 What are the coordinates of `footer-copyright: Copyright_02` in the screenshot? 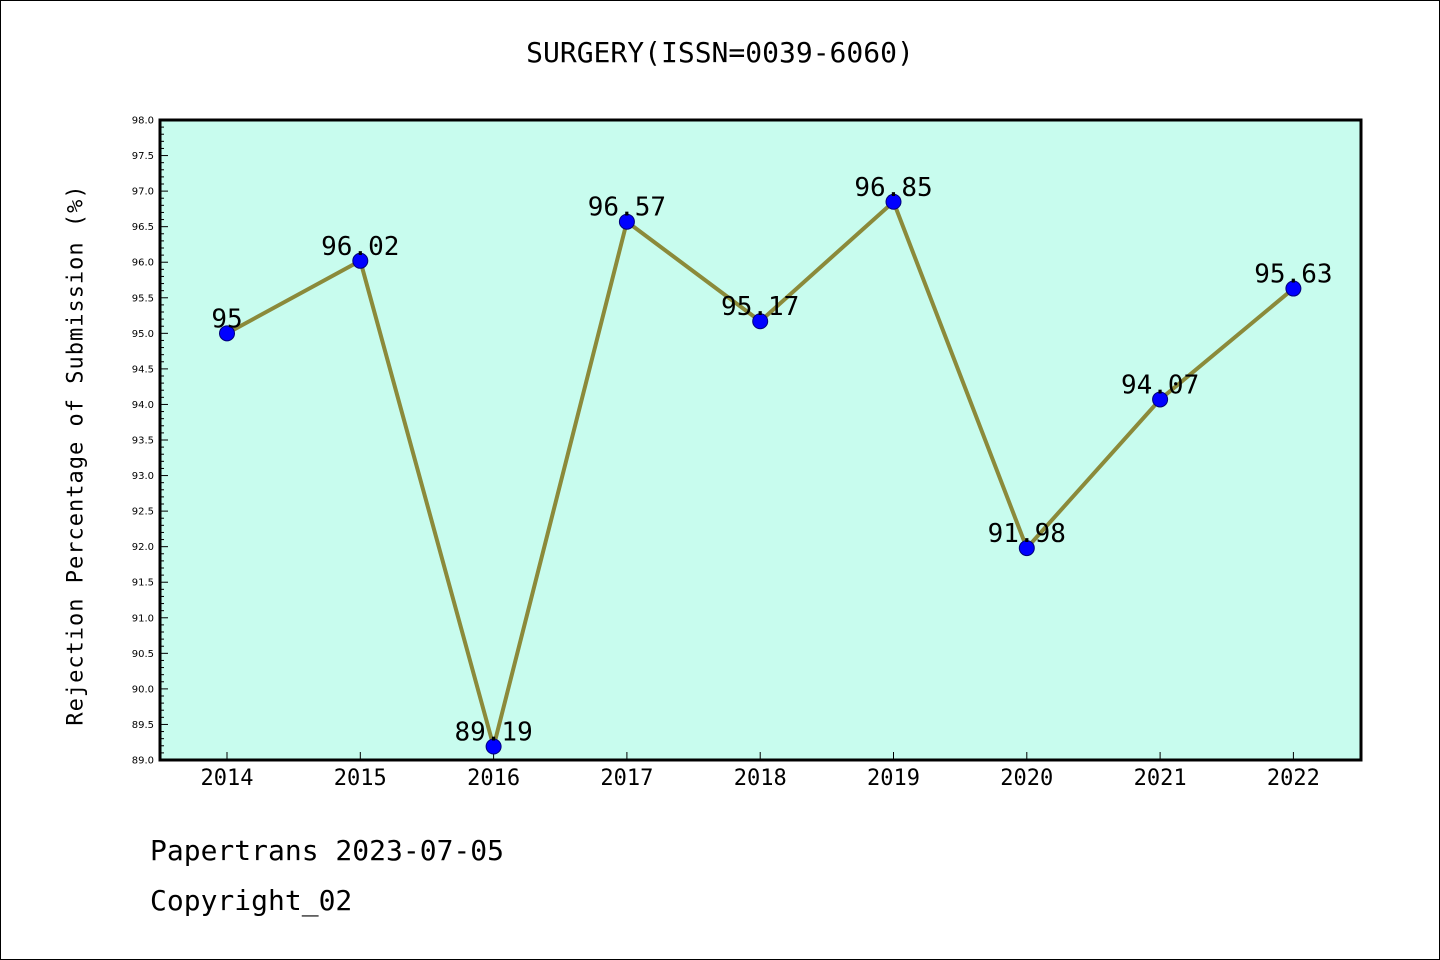 It's located at (251, 900).